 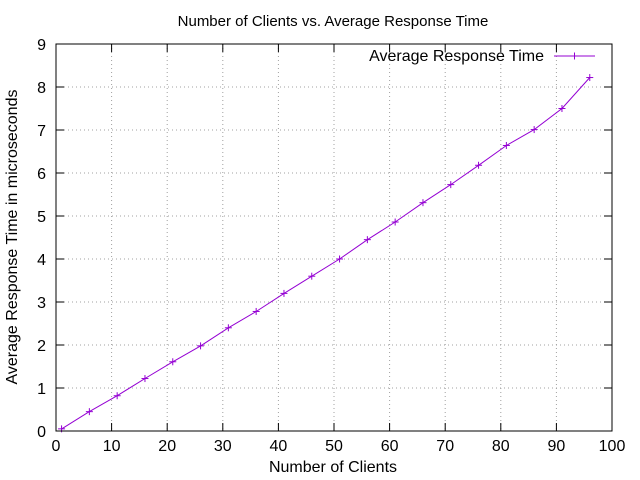 What do you see at coordinates (41, 131) in the screenshot?
I see `y-tick-label: 7` at bounding box center [41, 131].